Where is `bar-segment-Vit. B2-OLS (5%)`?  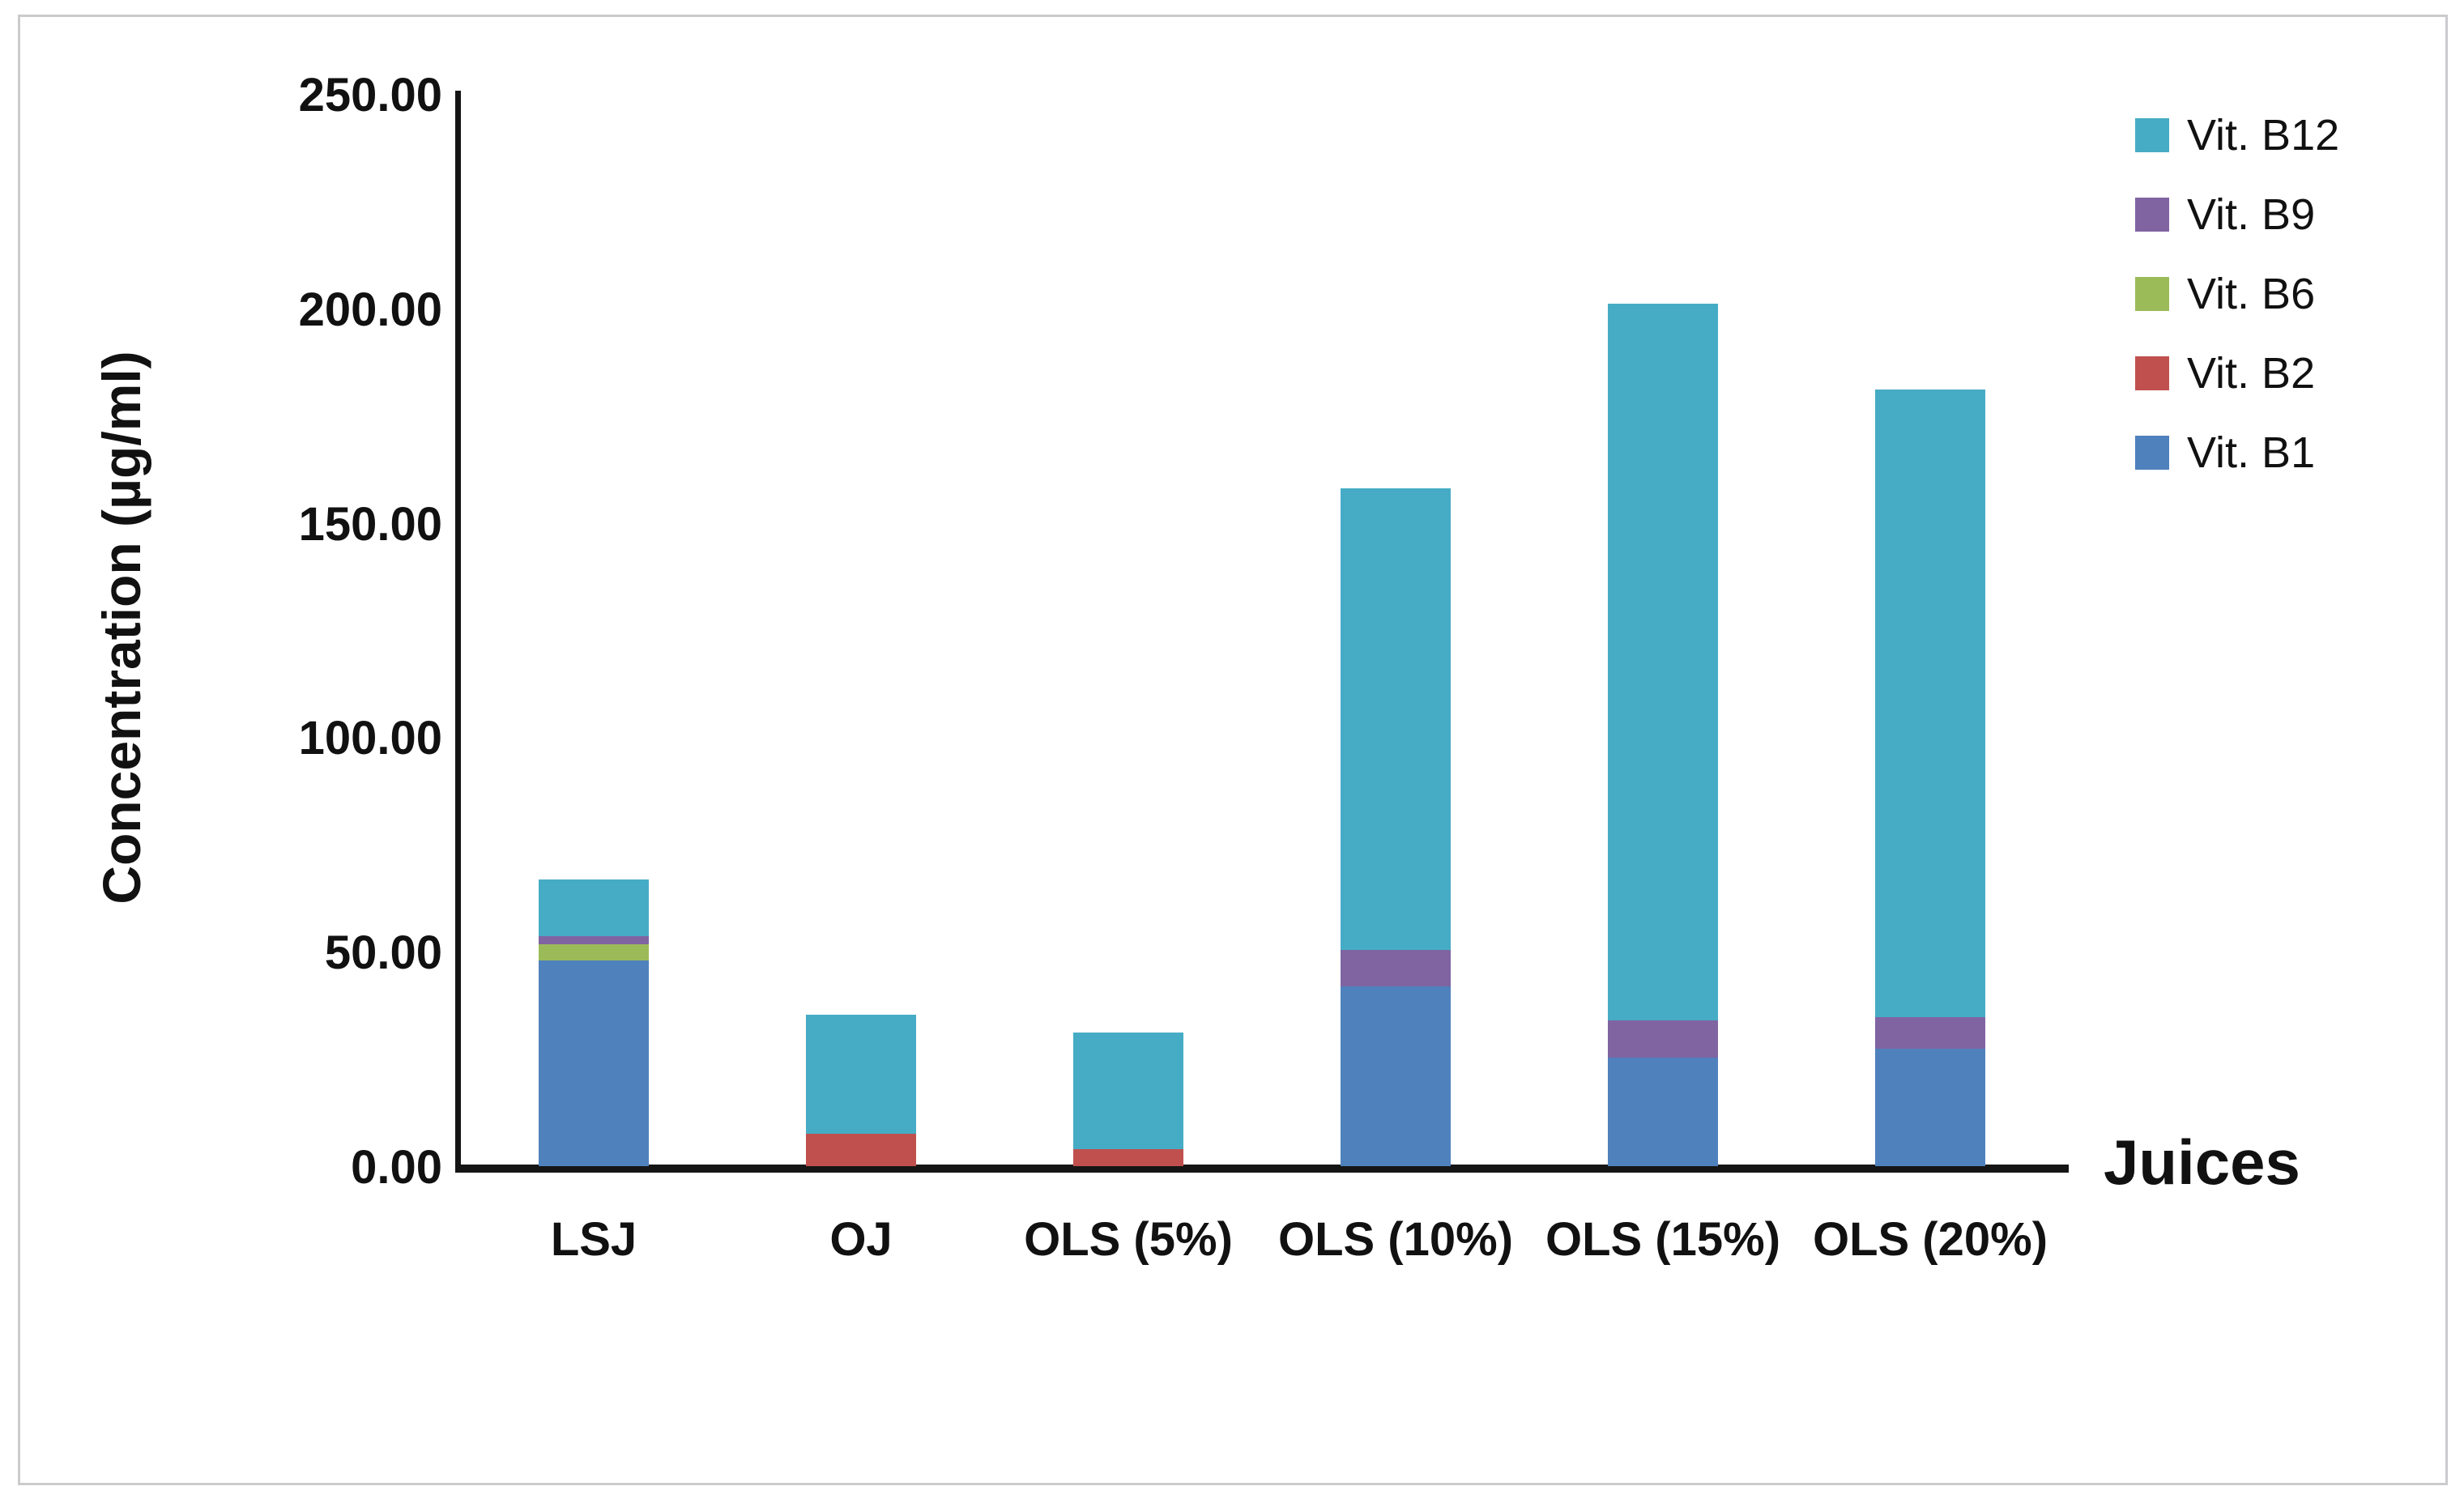 bar-segment-Vit. B2-OLS (5%) is located at coordinates (1128, 1157).